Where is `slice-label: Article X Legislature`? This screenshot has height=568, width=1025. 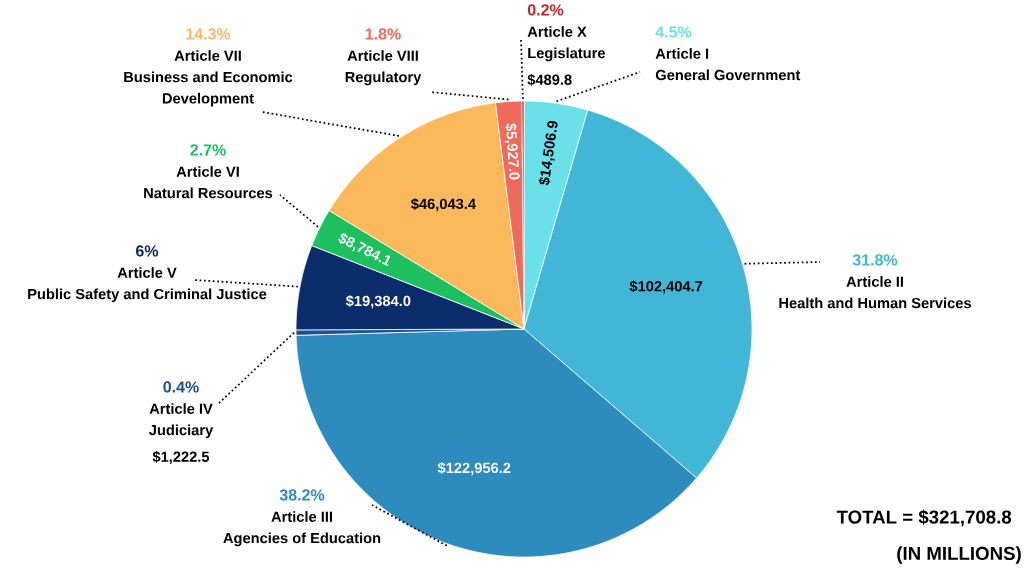 slice-label: Article X Legislature is located at coordinates (566, 44).